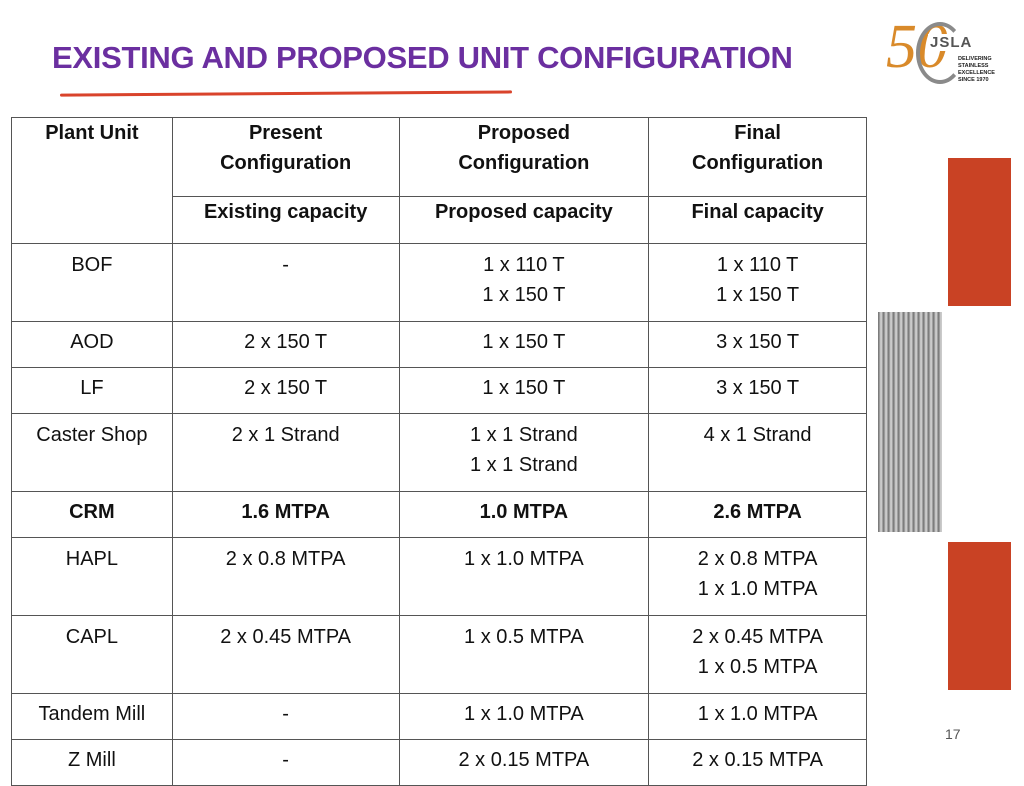  Describe the element at coordinates (757, 435) in the screenshot. I see `cell-value: 4 x 1 Strand` at that location.